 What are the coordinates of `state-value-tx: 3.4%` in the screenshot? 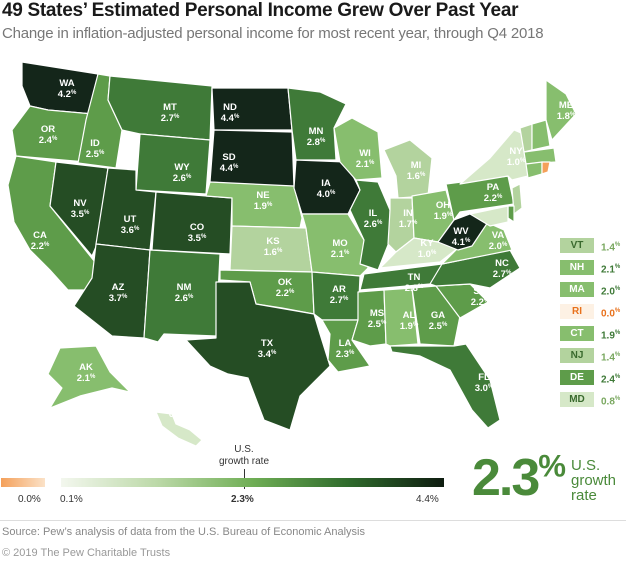 It's located at (267, 354).